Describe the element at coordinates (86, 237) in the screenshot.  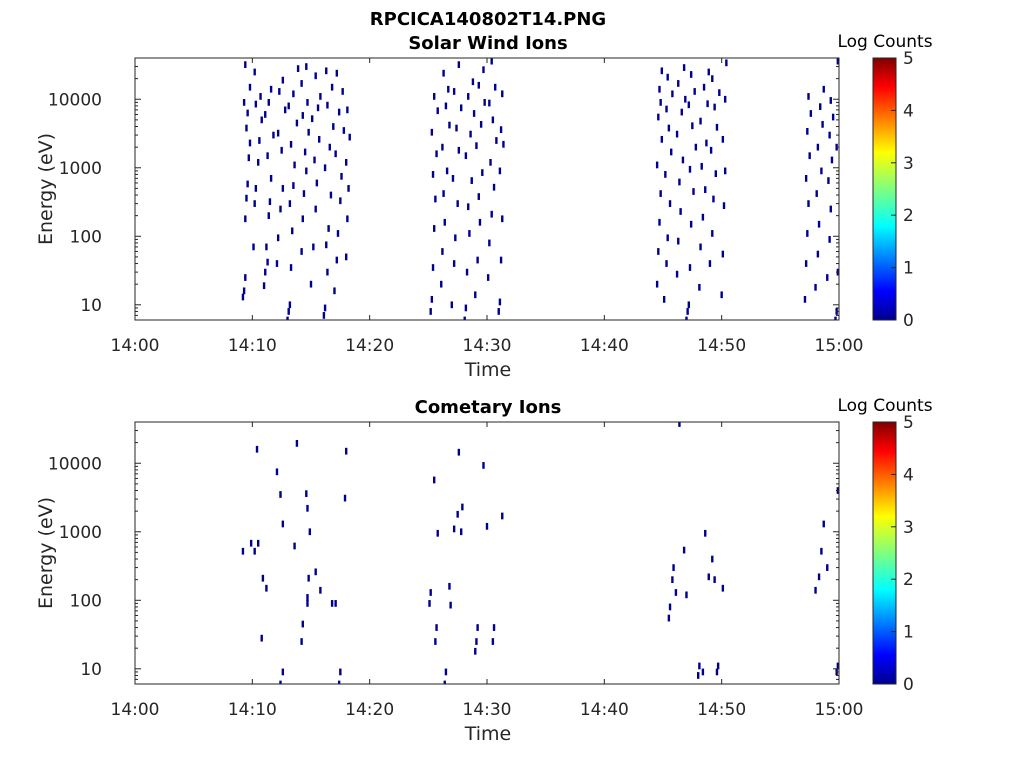
I see `y-tick-label: 100` at that location.